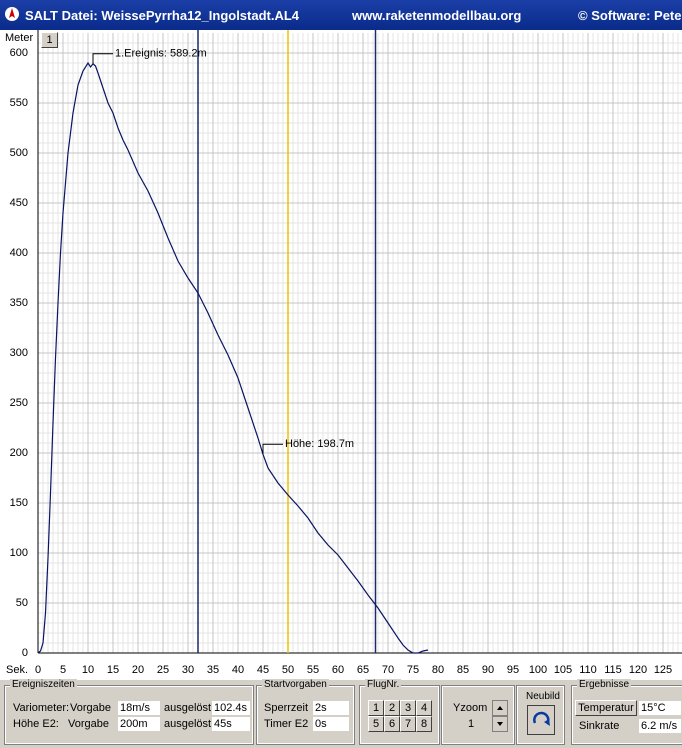  What do you see at coordinates (383, 684) in the screenshot?
I see `group-title: FlugNr.` at bounding box center [383, 684].